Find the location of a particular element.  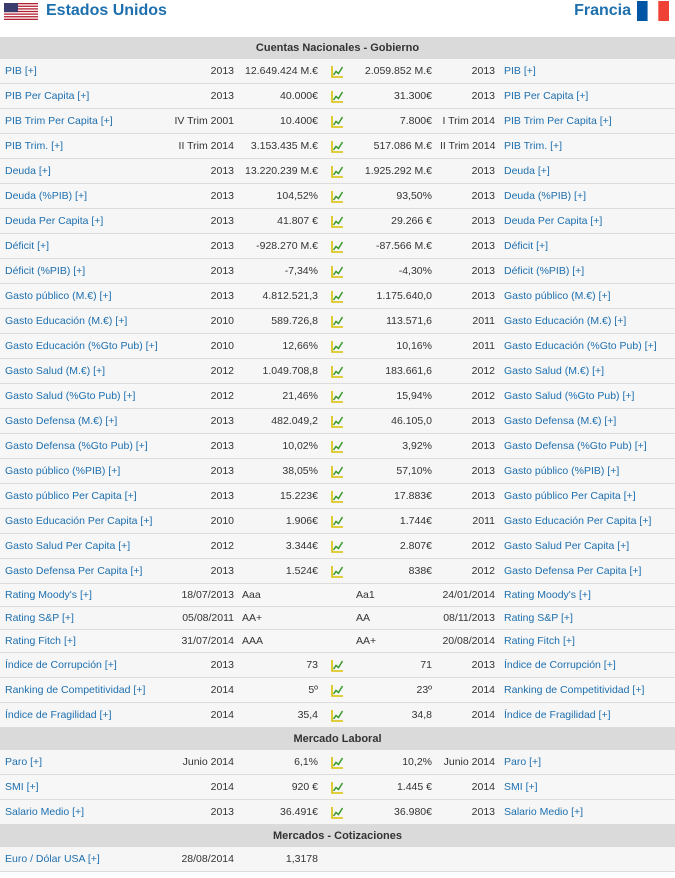

right-indicator-link: Deuda (%PIB) [+] is located at coordinates (587, 196).